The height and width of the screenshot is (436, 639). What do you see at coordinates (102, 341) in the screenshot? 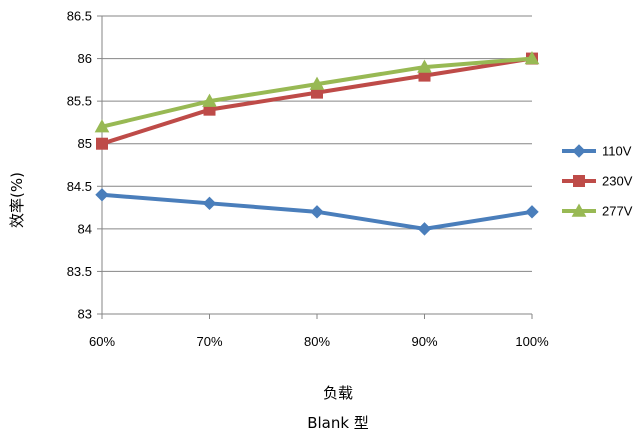
I see `x-tick-label: 60%` at bounding box center [102, 341].